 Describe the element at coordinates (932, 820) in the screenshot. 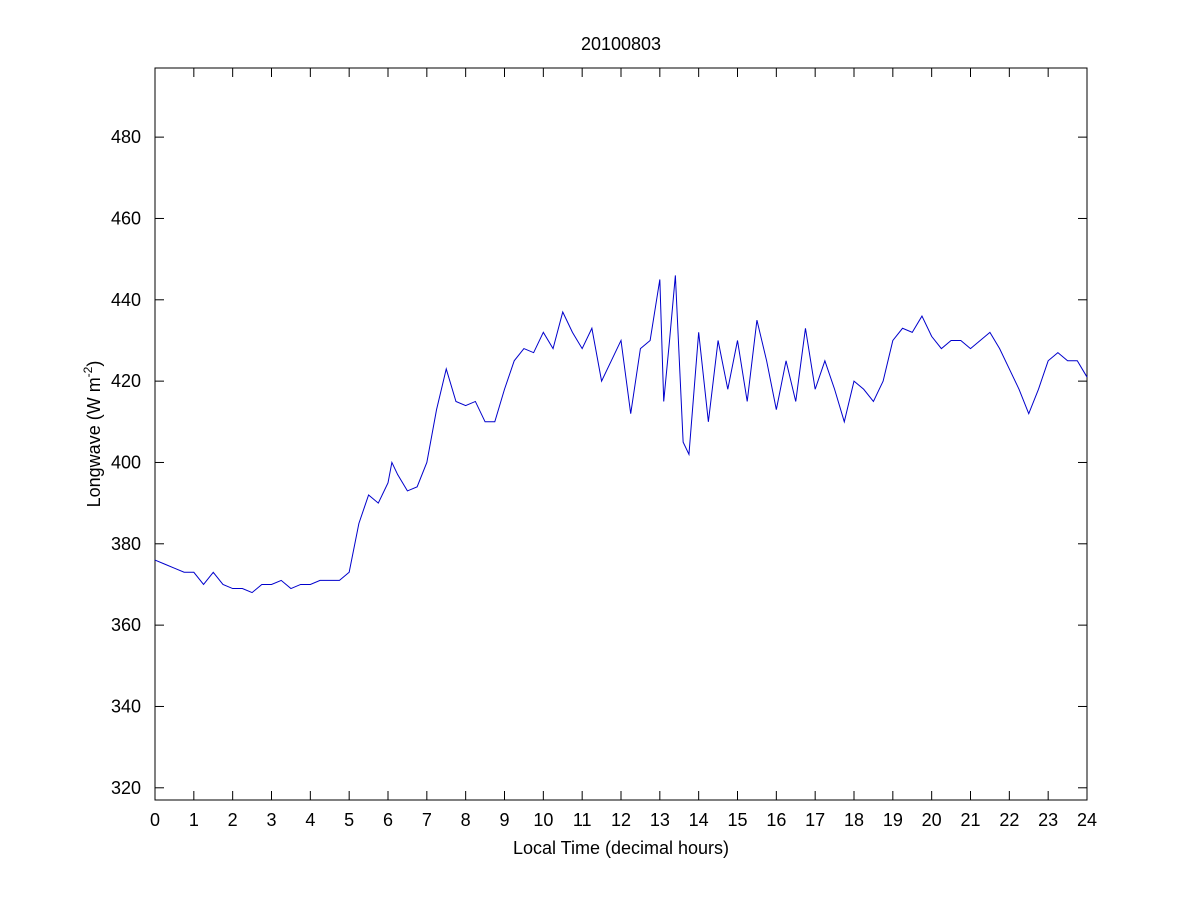

I see `x-tick-label: 20` at that location.